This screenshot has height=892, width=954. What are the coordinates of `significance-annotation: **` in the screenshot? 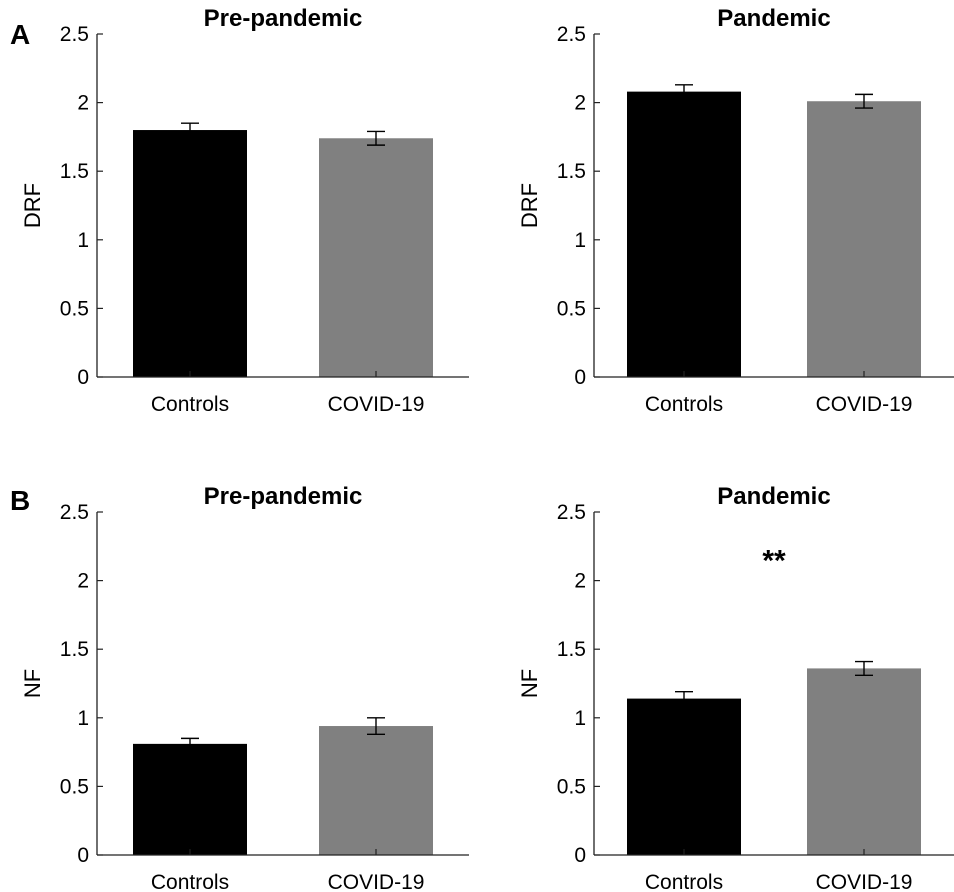 It's located at (774, 561).